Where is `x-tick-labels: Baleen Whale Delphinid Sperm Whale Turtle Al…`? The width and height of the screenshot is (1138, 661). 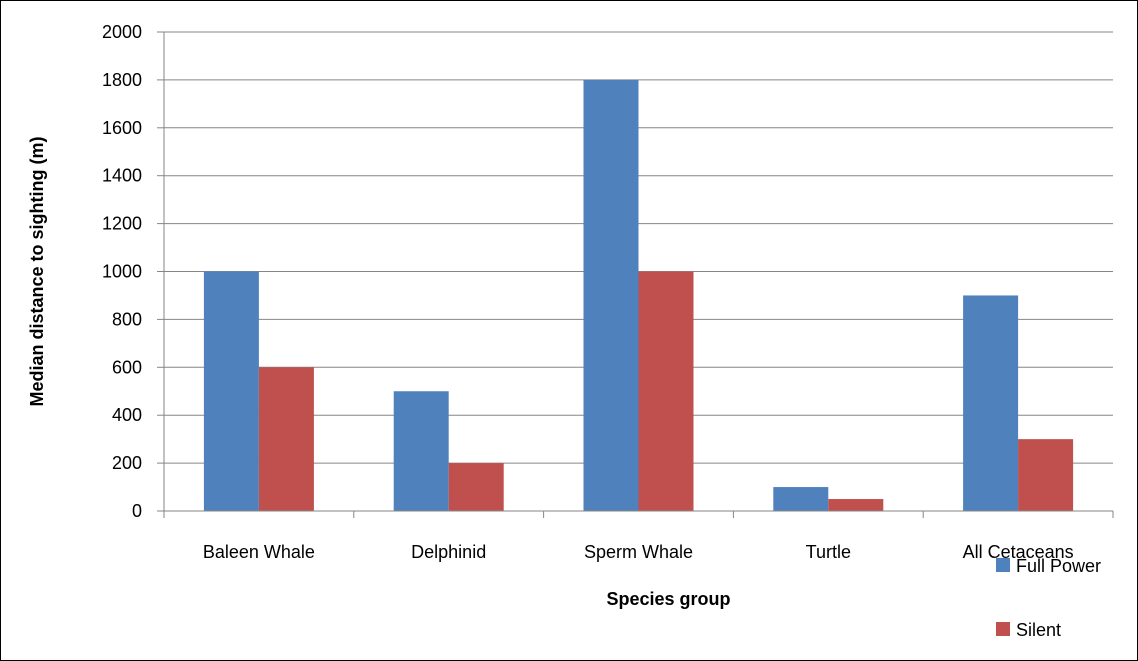
x-tick-labels: Baleen Whale Delphinid Sperm Whale Turtle Al… is located at coordinates (638, 552).